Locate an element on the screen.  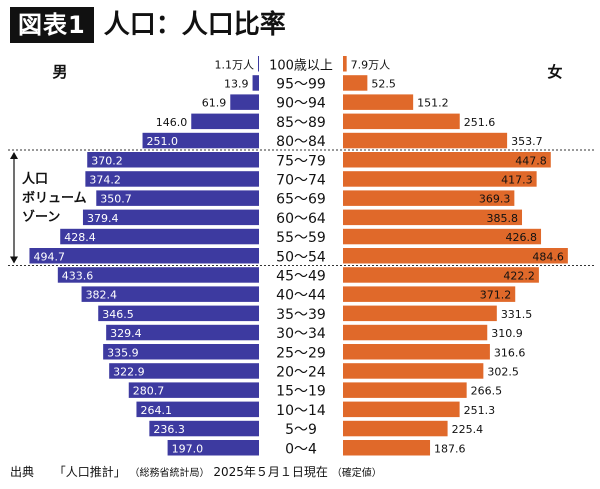
source-date: 2025年５月１日現在 is located at coordinates (270, 472).